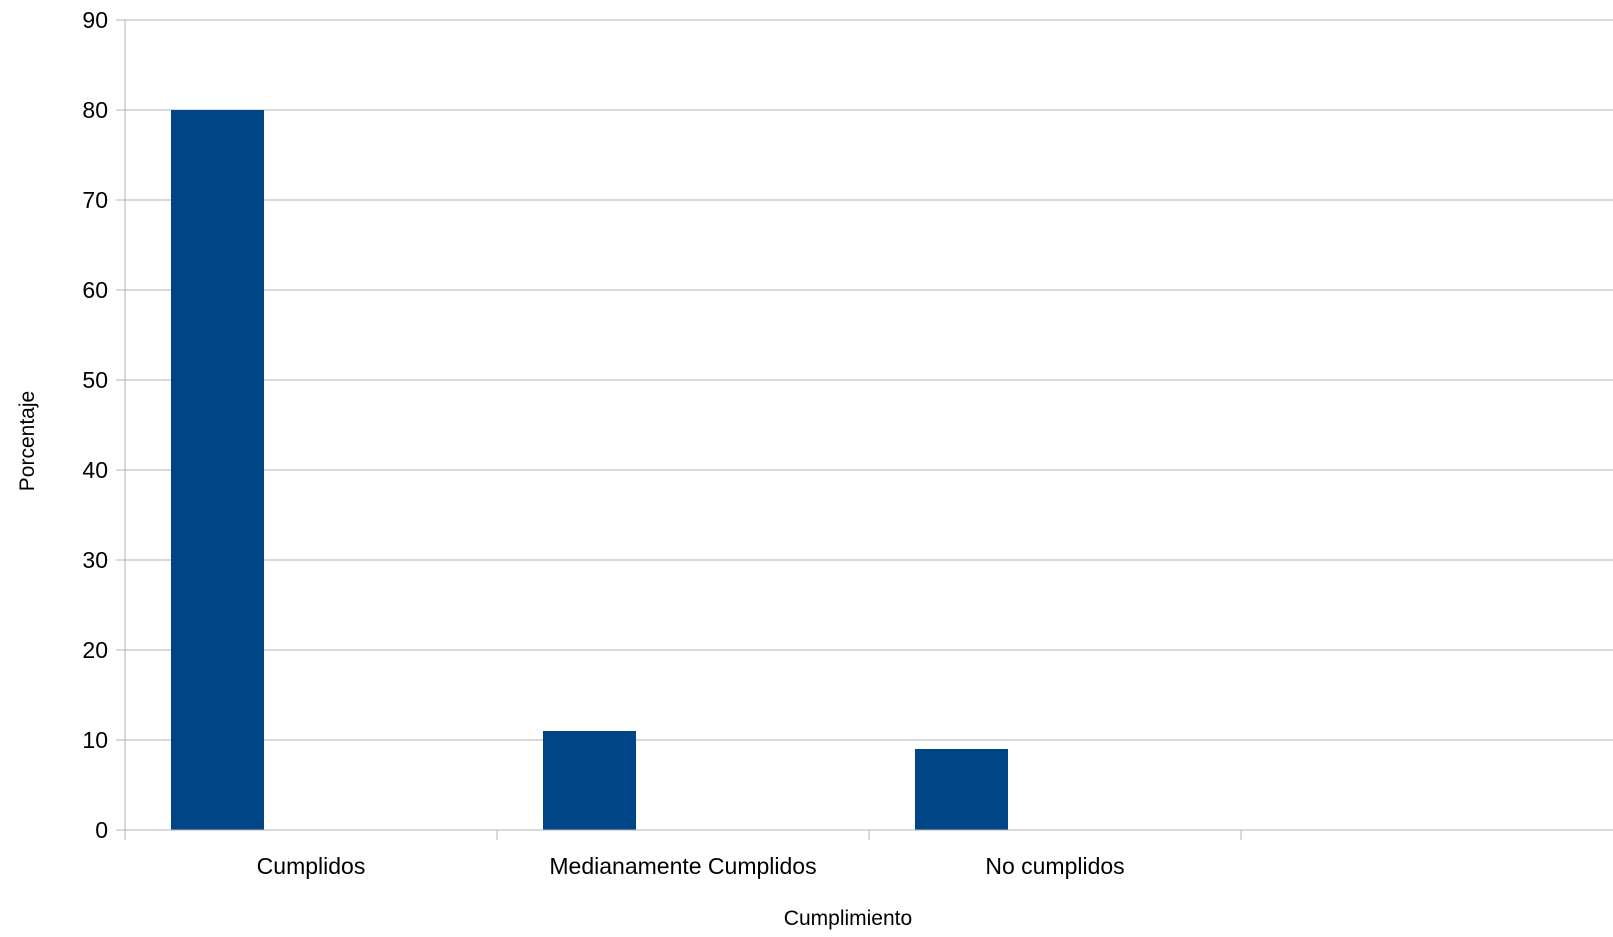 This screenshot has height=937, width=1613. I want to click on y-tick-label: 50, so click(95, 380).